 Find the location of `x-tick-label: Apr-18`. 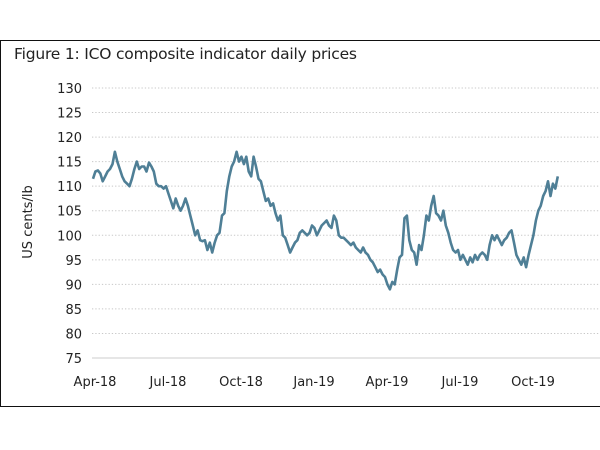

x-tick-label: Apr-18 is located at coordinates (95, 382).